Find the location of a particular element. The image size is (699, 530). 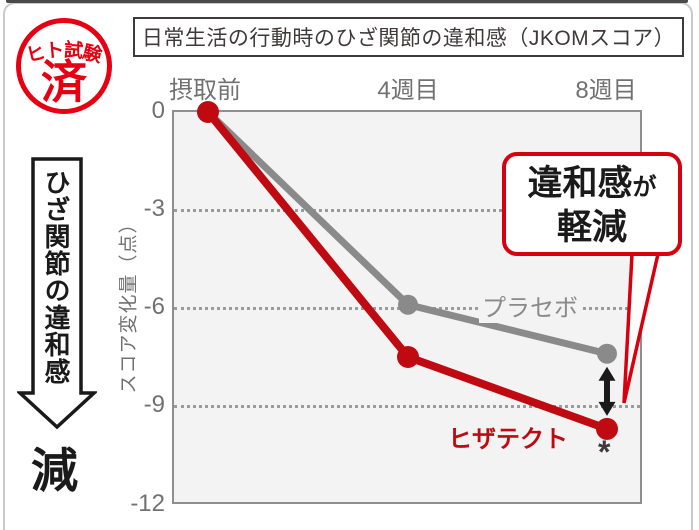

knee-discomfort-vertical-text: ひざ関節の違和感 is located at coordinates (56, 277).